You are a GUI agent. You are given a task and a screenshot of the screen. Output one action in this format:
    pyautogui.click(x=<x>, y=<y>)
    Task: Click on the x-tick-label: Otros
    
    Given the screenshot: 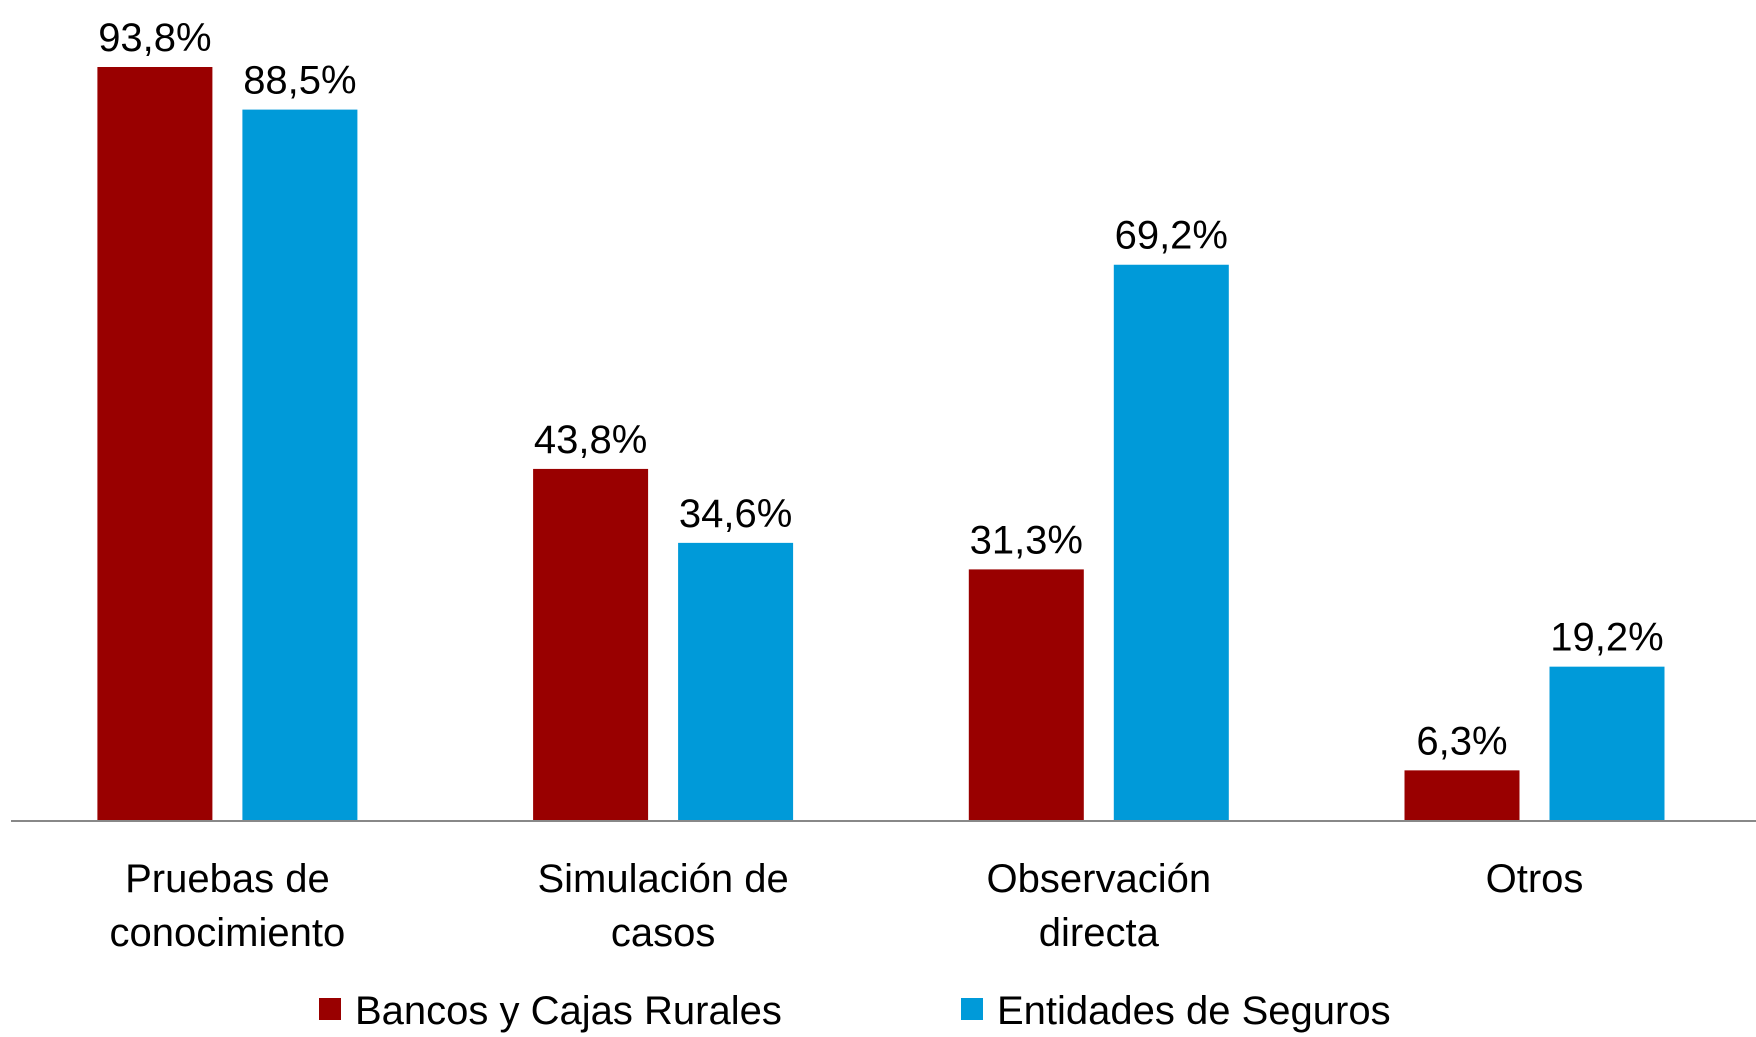 What is the action you would take?
    pyautogui.click(x=1534, y=879)
    